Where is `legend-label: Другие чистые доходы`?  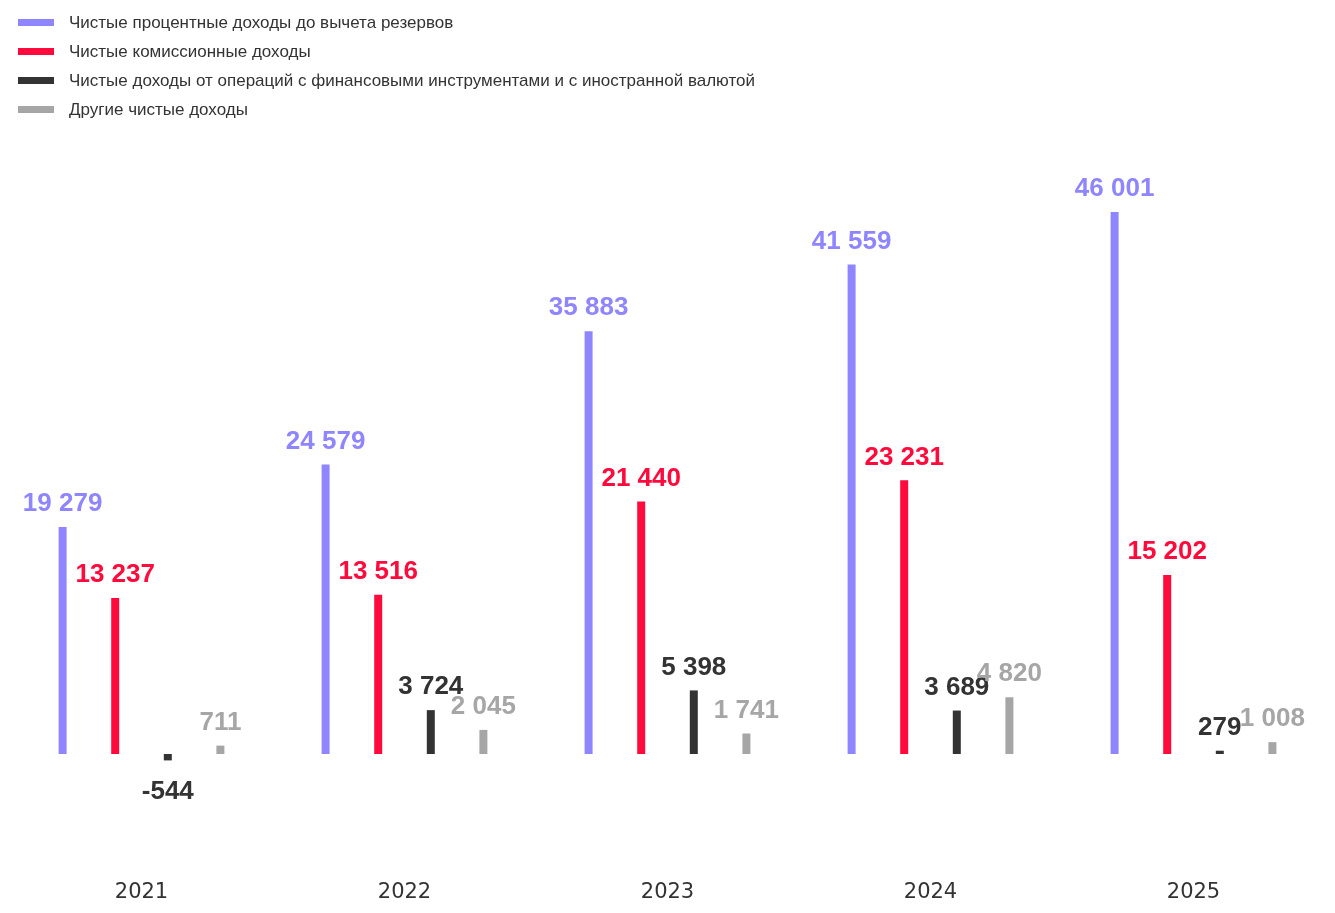 legend-label: Другие чистые доходы is located at coordinates (158, 109).